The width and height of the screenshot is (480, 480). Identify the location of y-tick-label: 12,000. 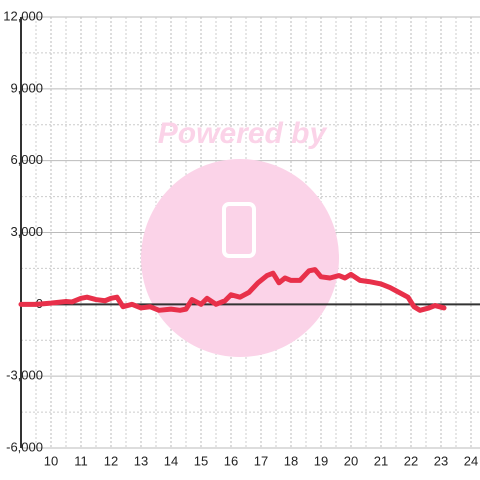
(23, 15).